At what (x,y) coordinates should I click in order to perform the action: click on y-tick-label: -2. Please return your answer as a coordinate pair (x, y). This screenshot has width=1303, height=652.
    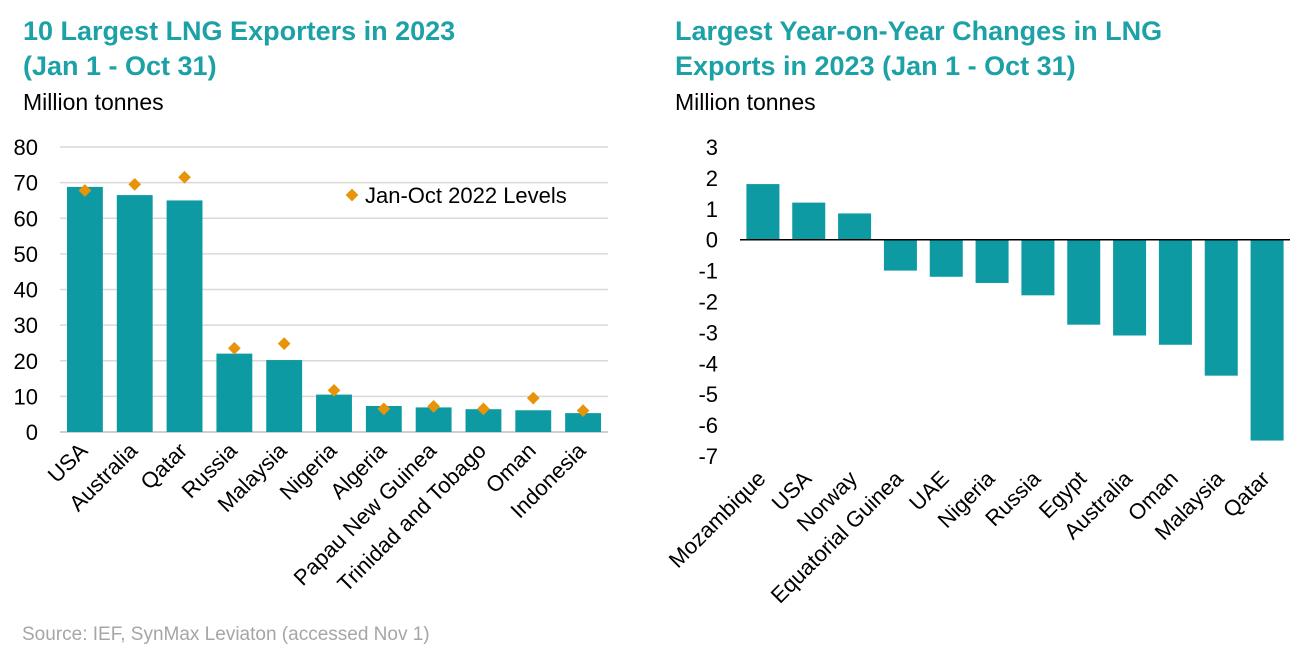
    Looking at the image, I should click on (708, 302).